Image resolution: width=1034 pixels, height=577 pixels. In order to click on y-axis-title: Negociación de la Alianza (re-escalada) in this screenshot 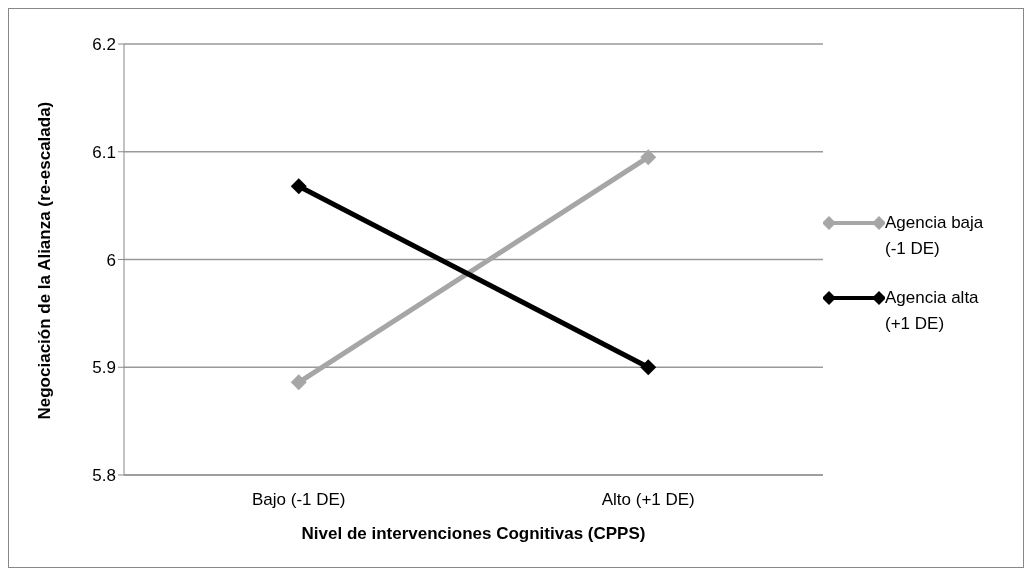, I will do `click(45, 260)`.